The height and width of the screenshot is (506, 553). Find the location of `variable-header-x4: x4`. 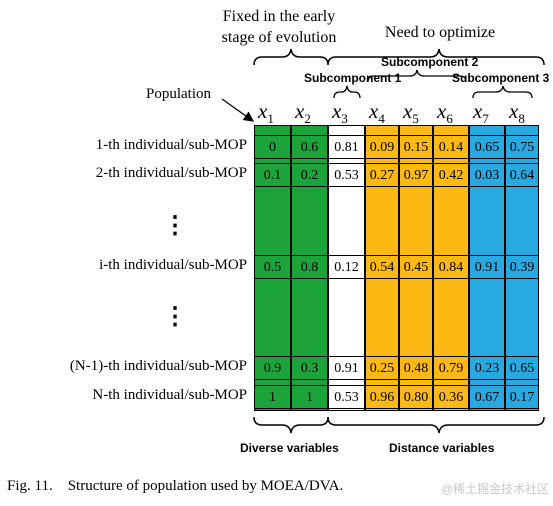

variable-header-x4: x4 is located at coordinates (377, 113).